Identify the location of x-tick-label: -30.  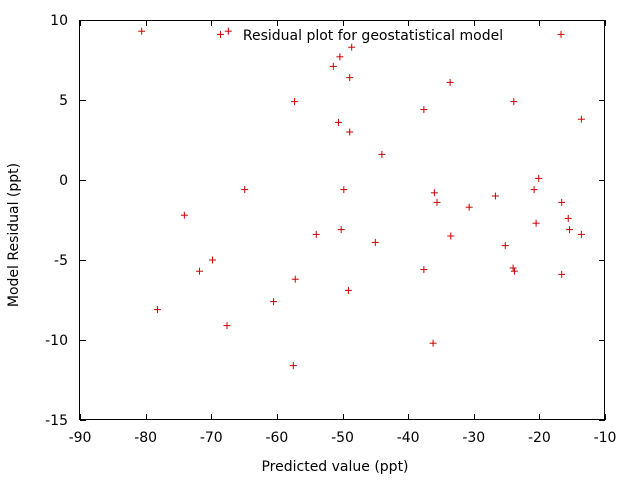
(473, 438).